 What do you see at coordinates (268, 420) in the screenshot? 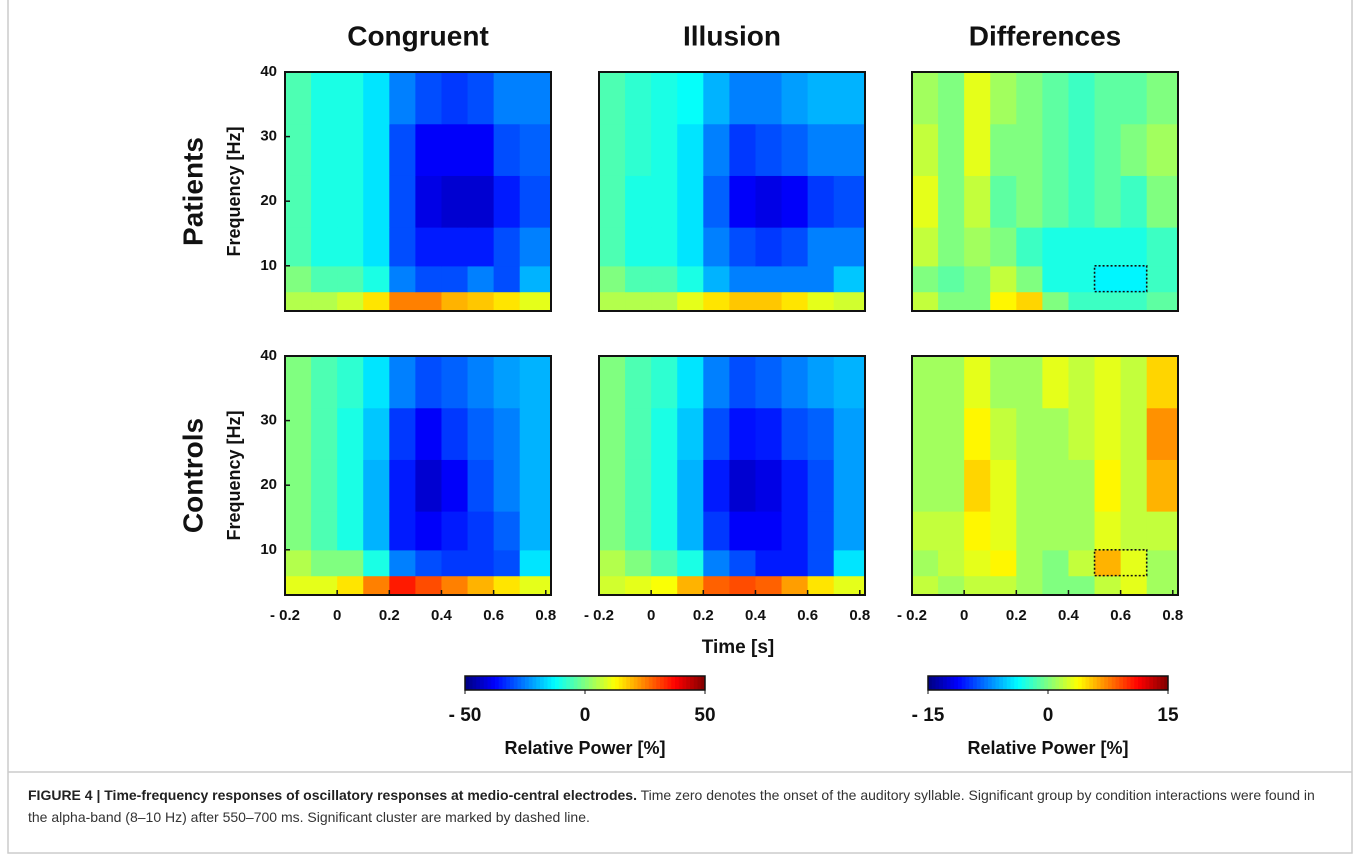
I see `y-tick-label: 30` at bounding box center [268, 420].